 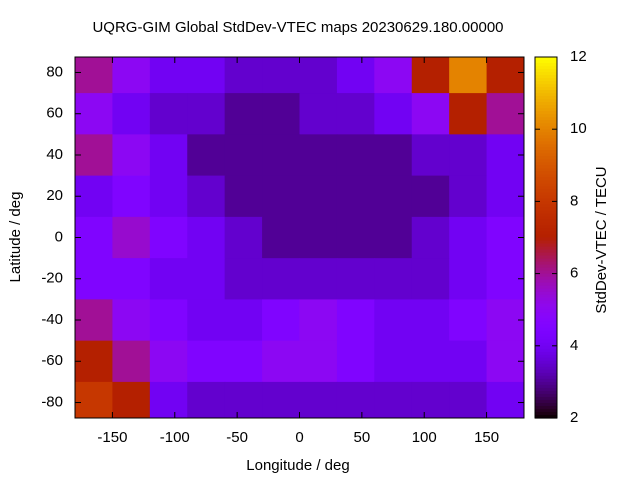 I want to click on y-tick-label: 0, so click(x=59, y=236).